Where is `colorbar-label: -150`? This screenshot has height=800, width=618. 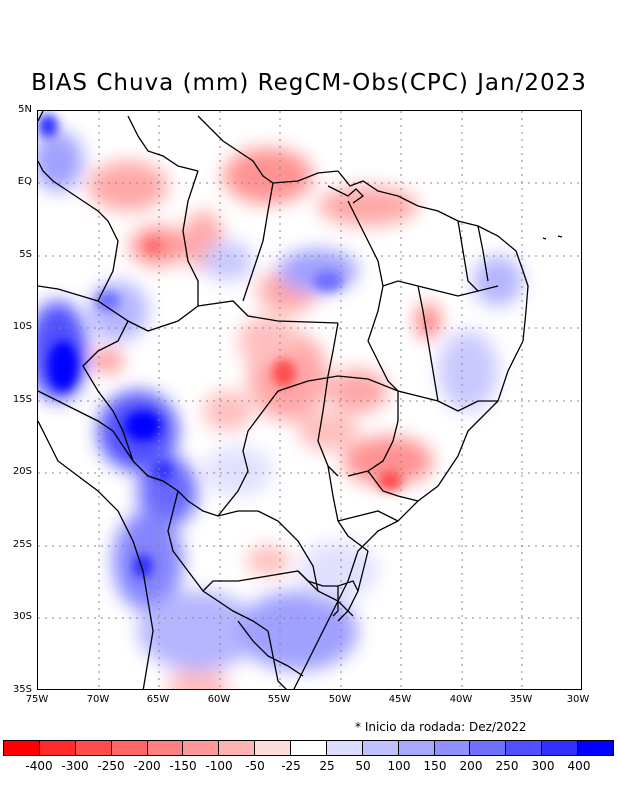
colorbar-label: -150 is located at coordinates (183, 766).